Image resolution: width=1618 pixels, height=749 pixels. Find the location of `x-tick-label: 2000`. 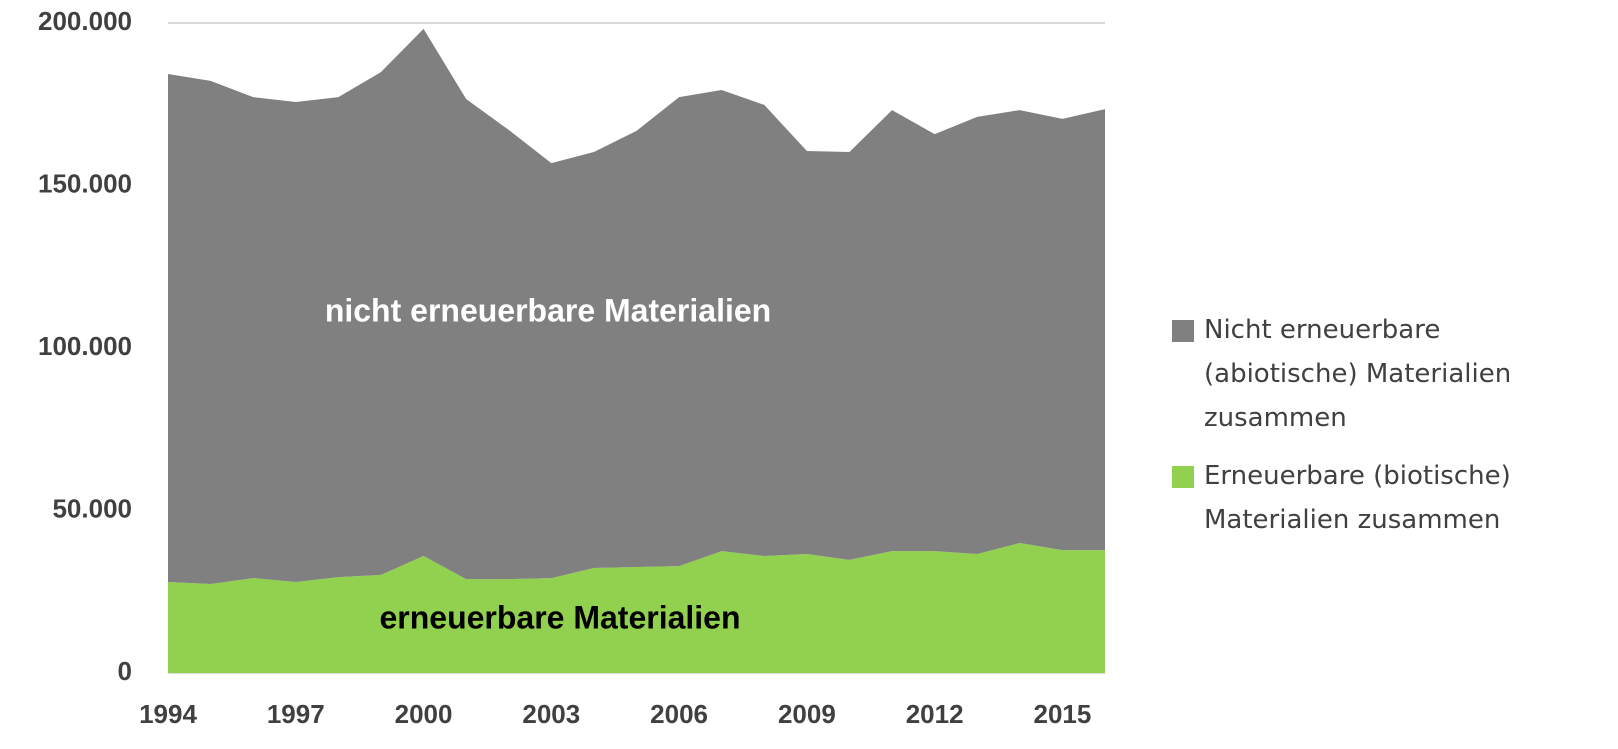

x-tick-label: 2000 is located at coordinates (424, 714).